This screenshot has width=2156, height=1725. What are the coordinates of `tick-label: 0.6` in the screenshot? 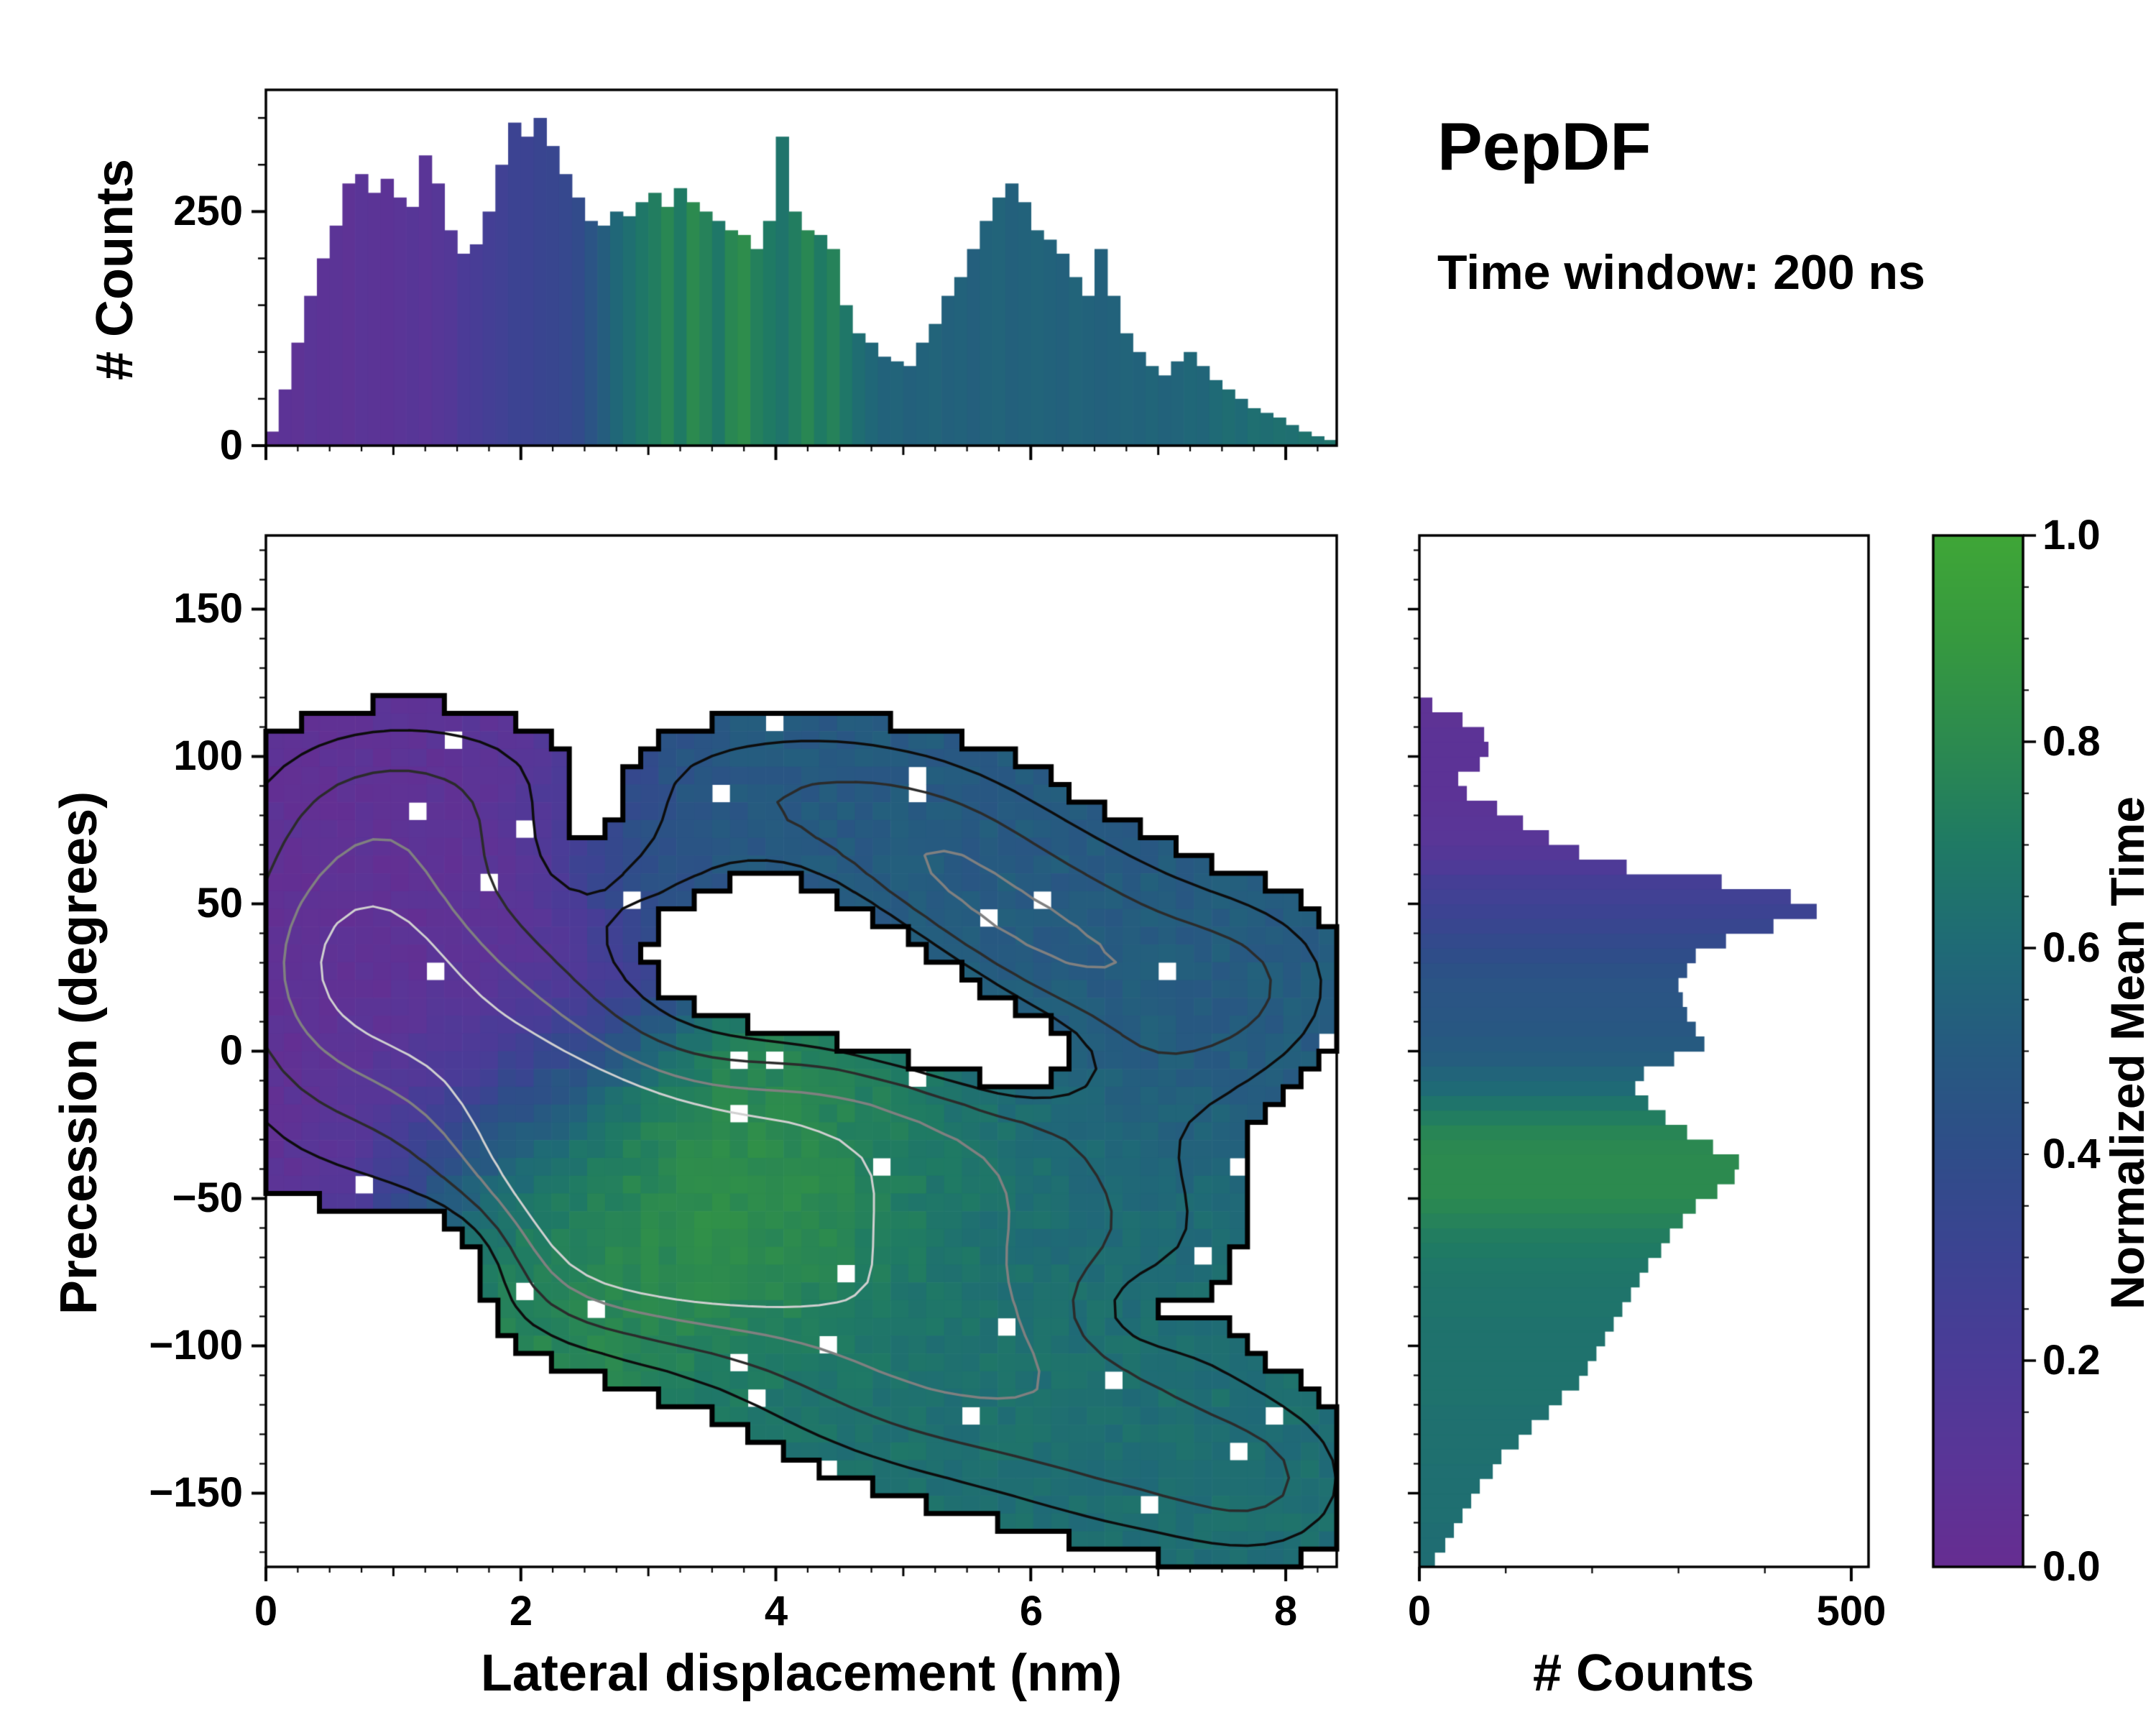 It's located at (2071, 947).